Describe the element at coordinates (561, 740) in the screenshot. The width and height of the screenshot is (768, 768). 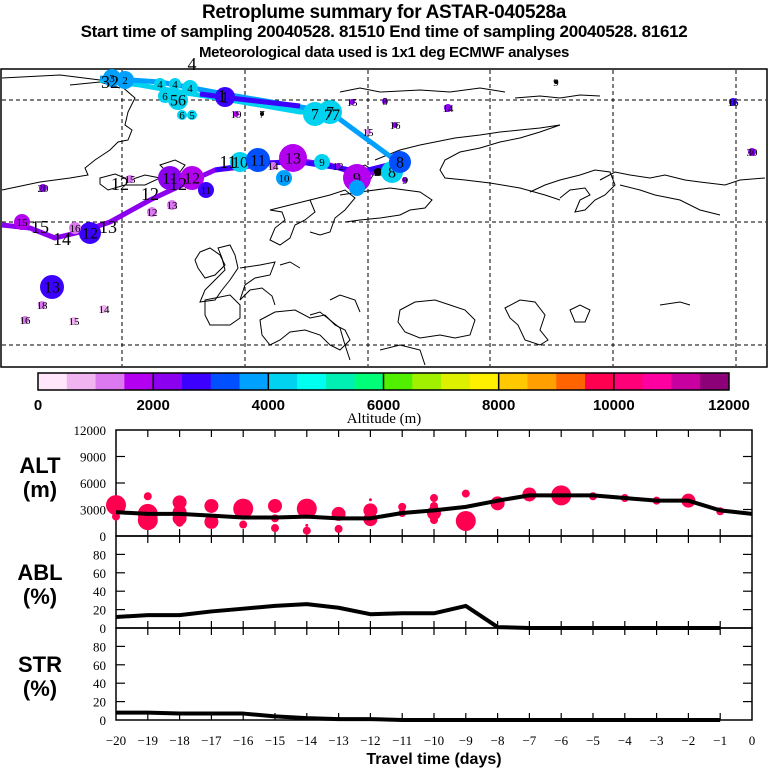
I see `x-tick-label: −6` at that location.